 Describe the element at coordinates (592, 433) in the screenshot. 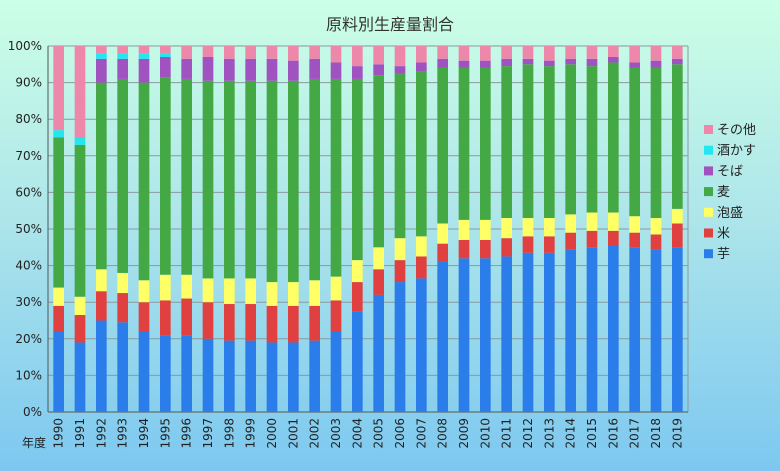

I see `x-tick-label: 2015` at that location.